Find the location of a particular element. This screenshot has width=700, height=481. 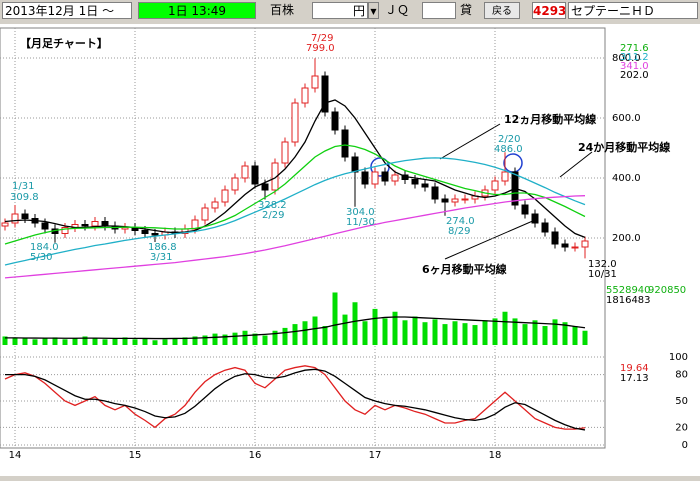

x-tick-label: 16 is located at coordinates (255, 455).